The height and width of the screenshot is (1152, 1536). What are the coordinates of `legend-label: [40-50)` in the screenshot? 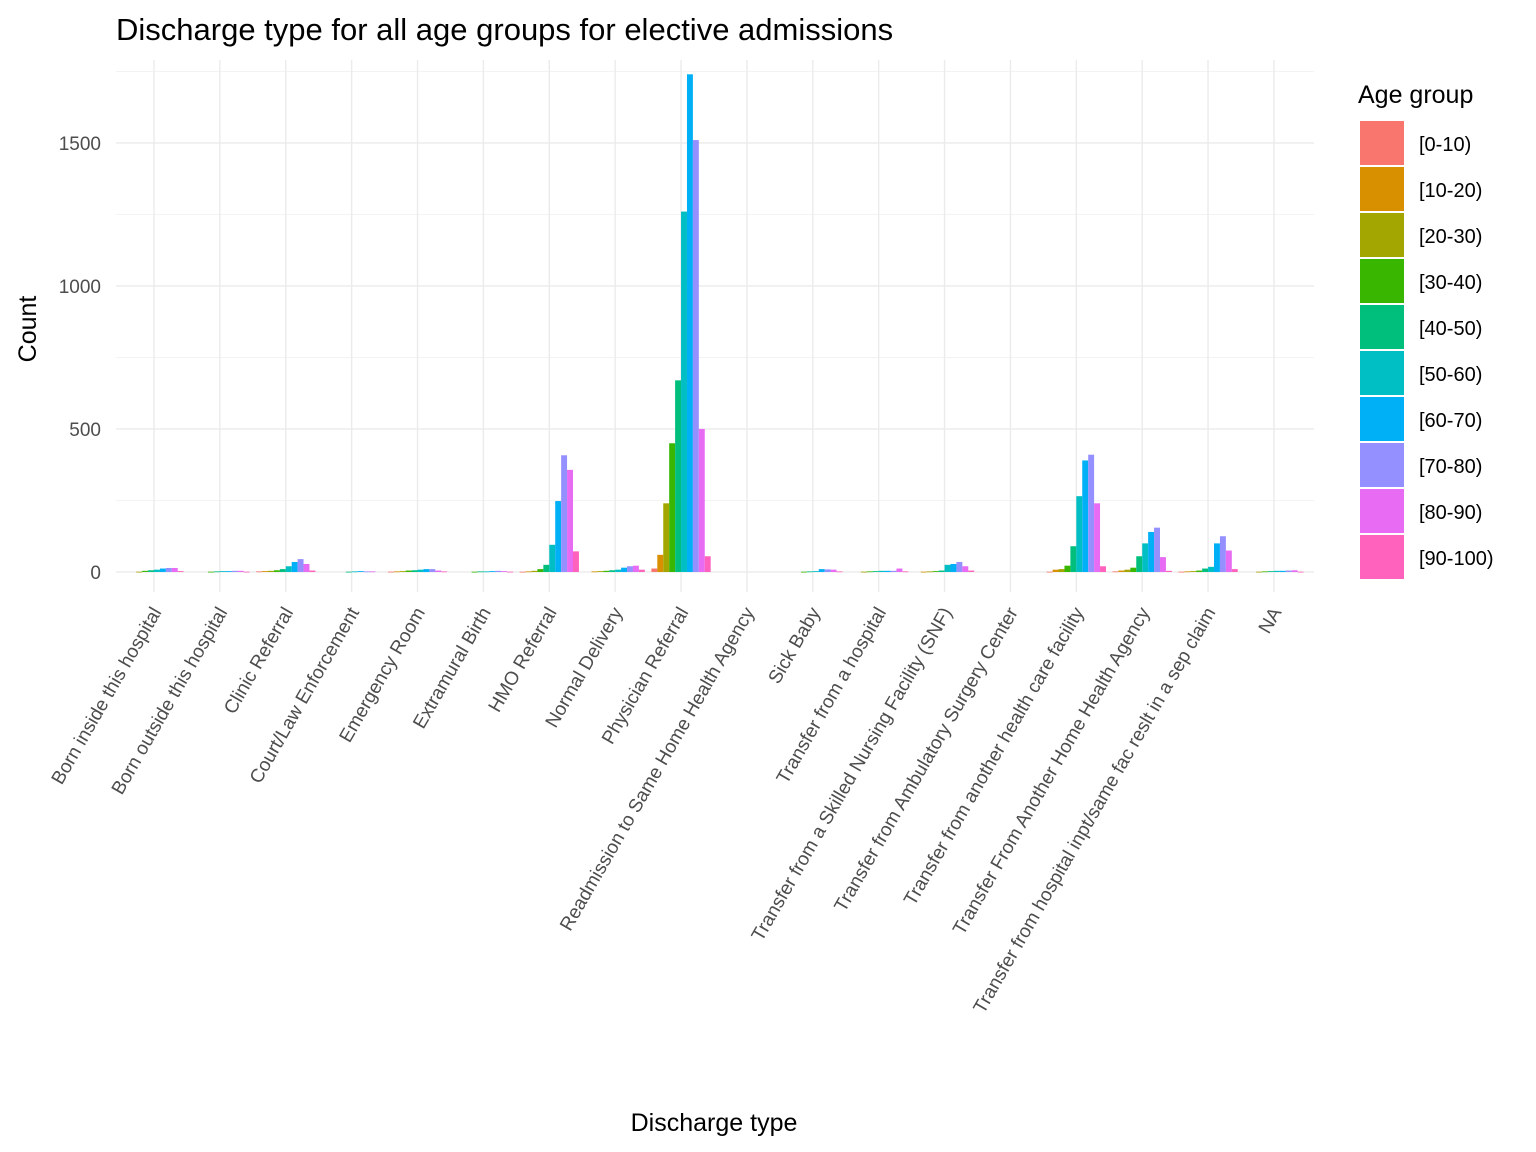 It's located at (1450, 329).